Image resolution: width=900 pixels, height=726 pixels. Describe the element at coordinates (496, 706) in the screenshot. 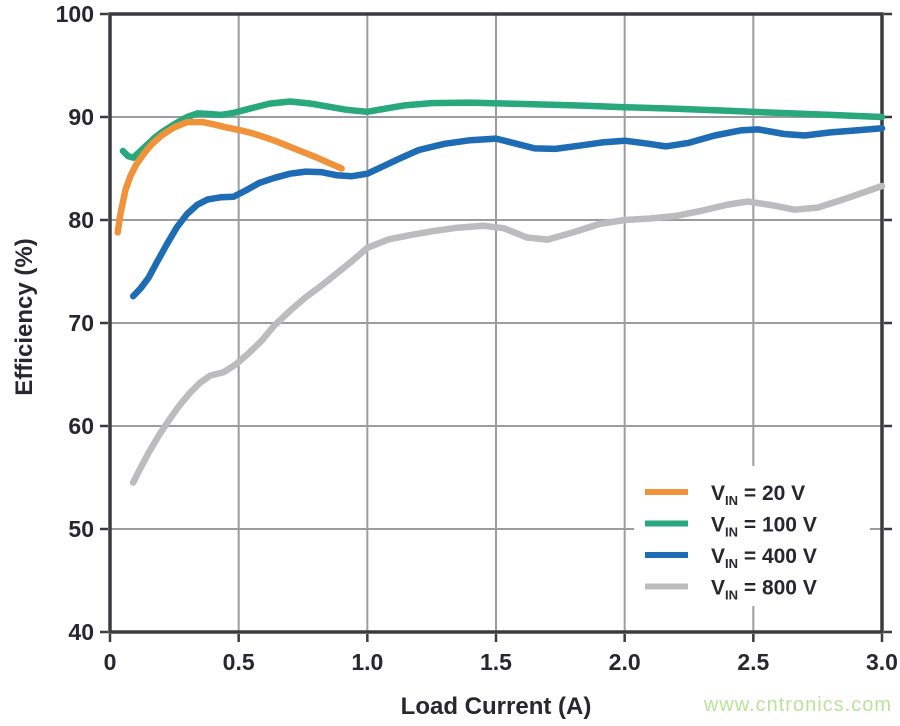

I see `x-axis-title: Load Current (A)` at that location.